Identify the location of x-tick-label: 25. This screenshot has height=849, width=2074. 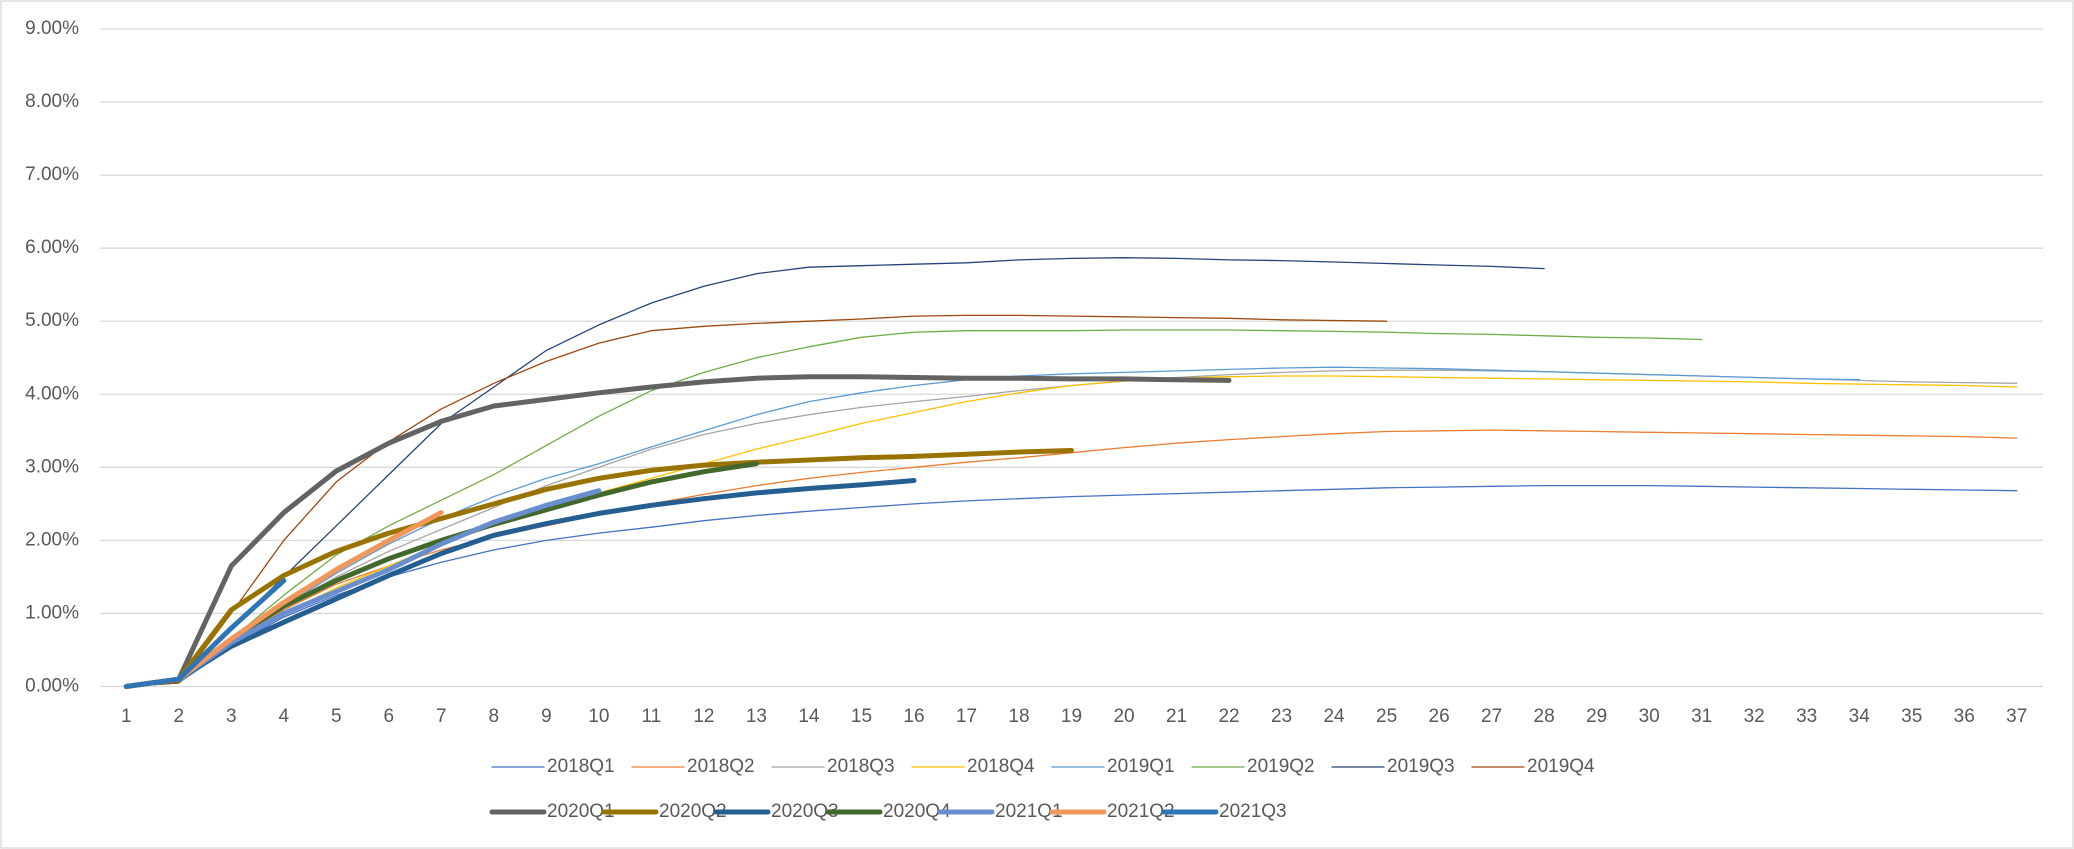
(1386, 716).